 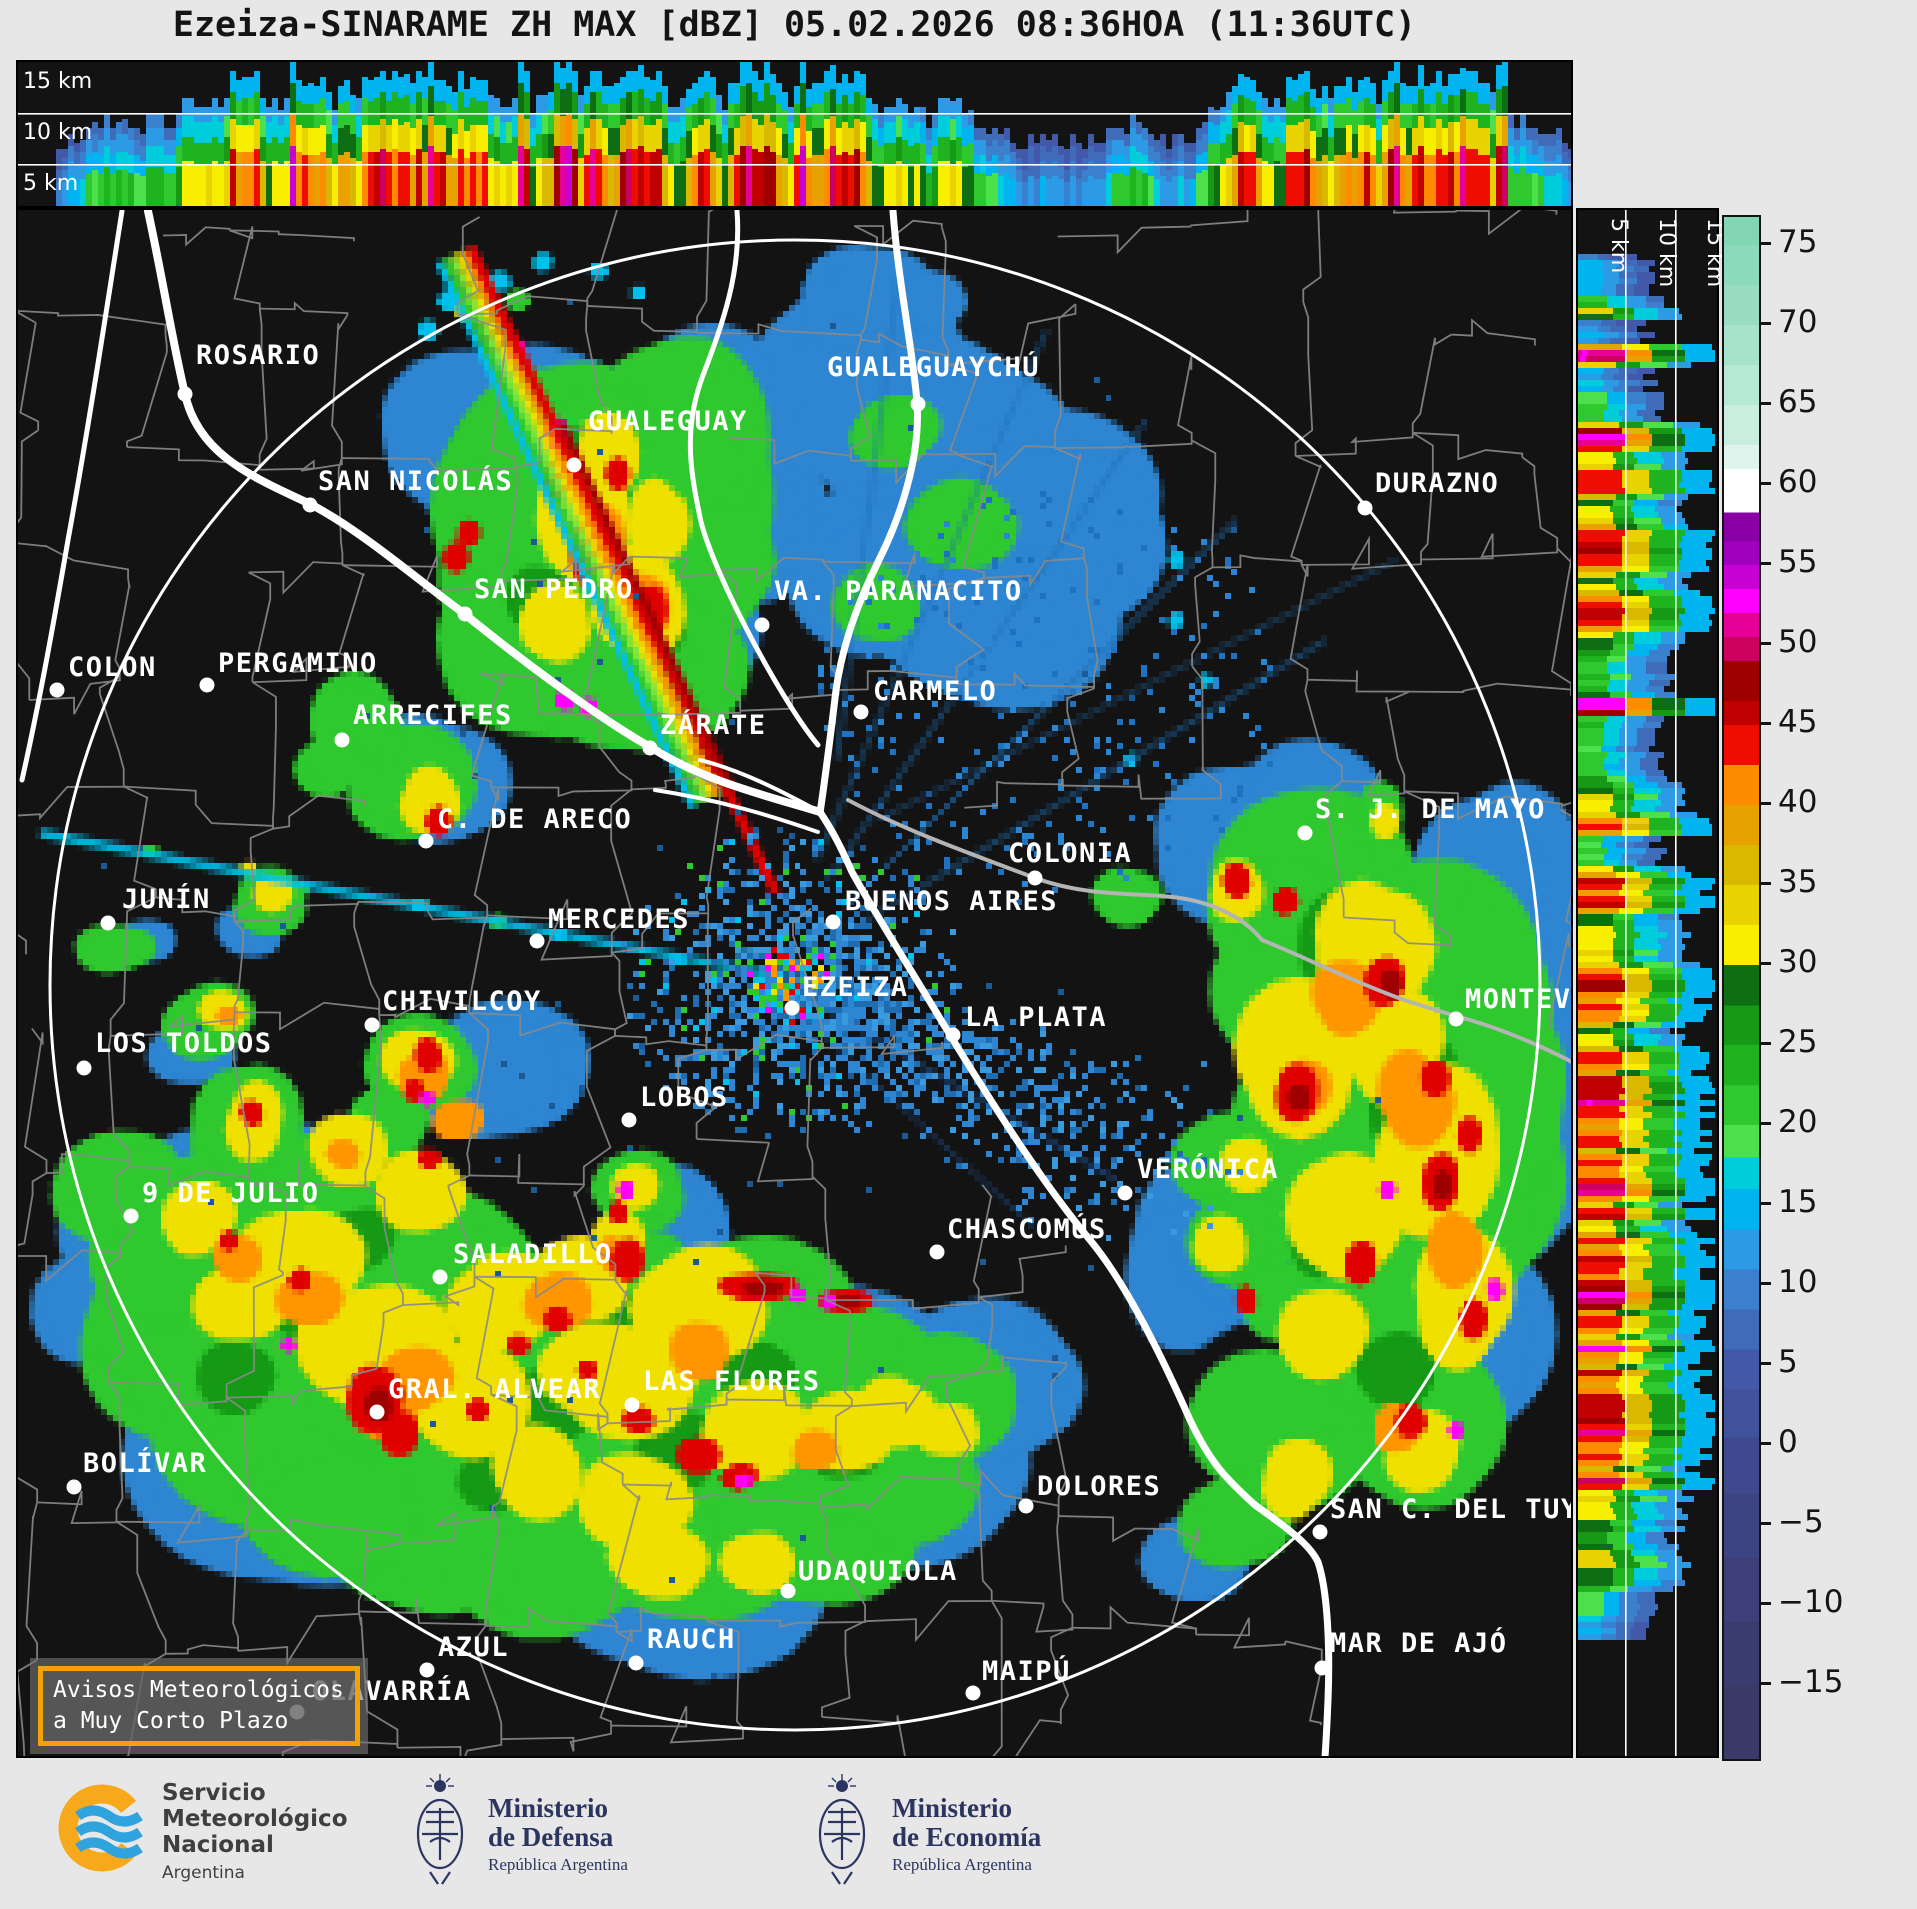 I want to click on economia-line-3: República Argentina, so click(x=962, y=1864).